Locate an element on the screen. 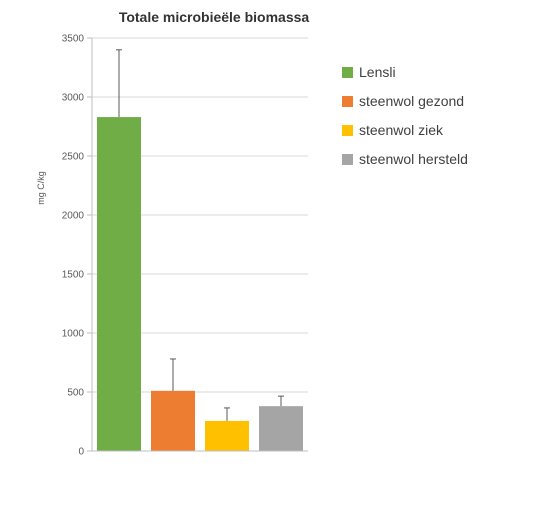 This screenshot has width=537, height=505. y-tick-label-3500: 3500 is located at coordinates (73, 39).